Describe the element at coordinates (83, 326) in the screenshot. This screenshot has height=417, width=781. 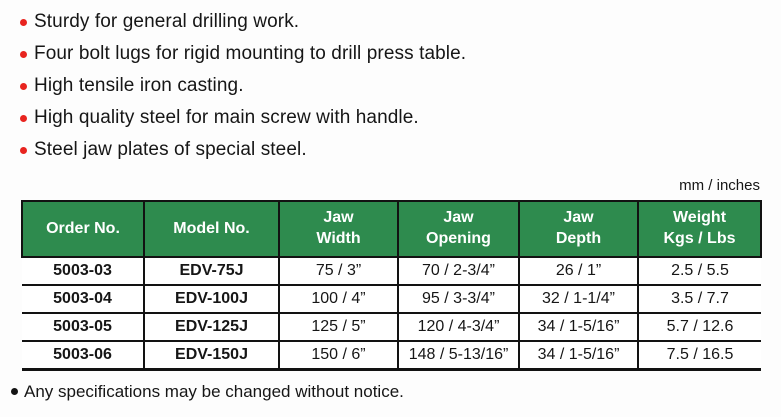
I see `cell-order-no: 5003-05` at that location.